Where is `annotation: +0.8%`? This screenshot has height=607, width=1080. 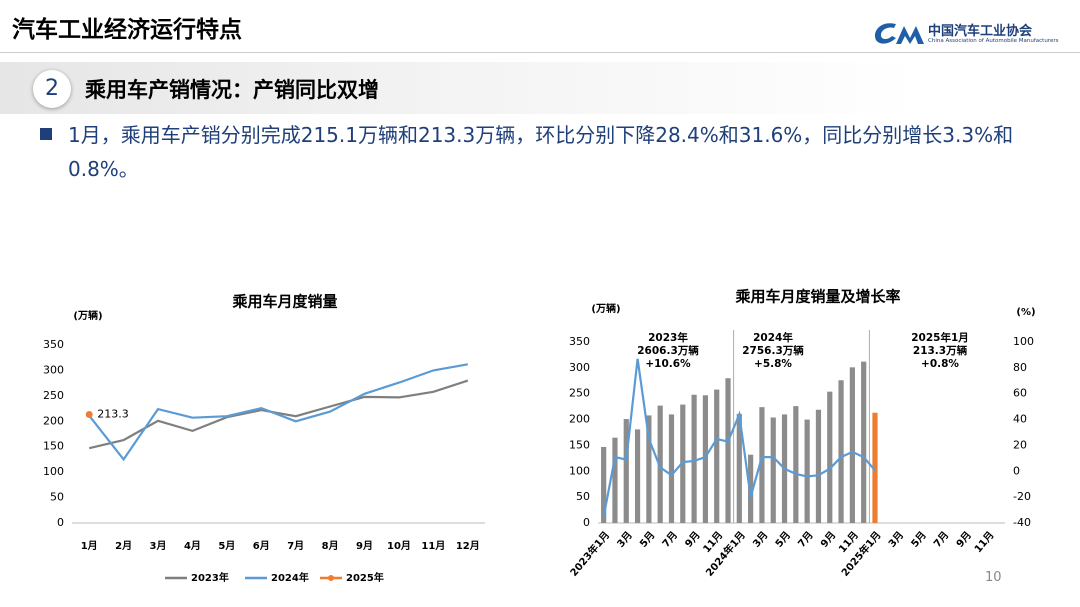 annotation: +0.8% is located at coordinates (940, 364).